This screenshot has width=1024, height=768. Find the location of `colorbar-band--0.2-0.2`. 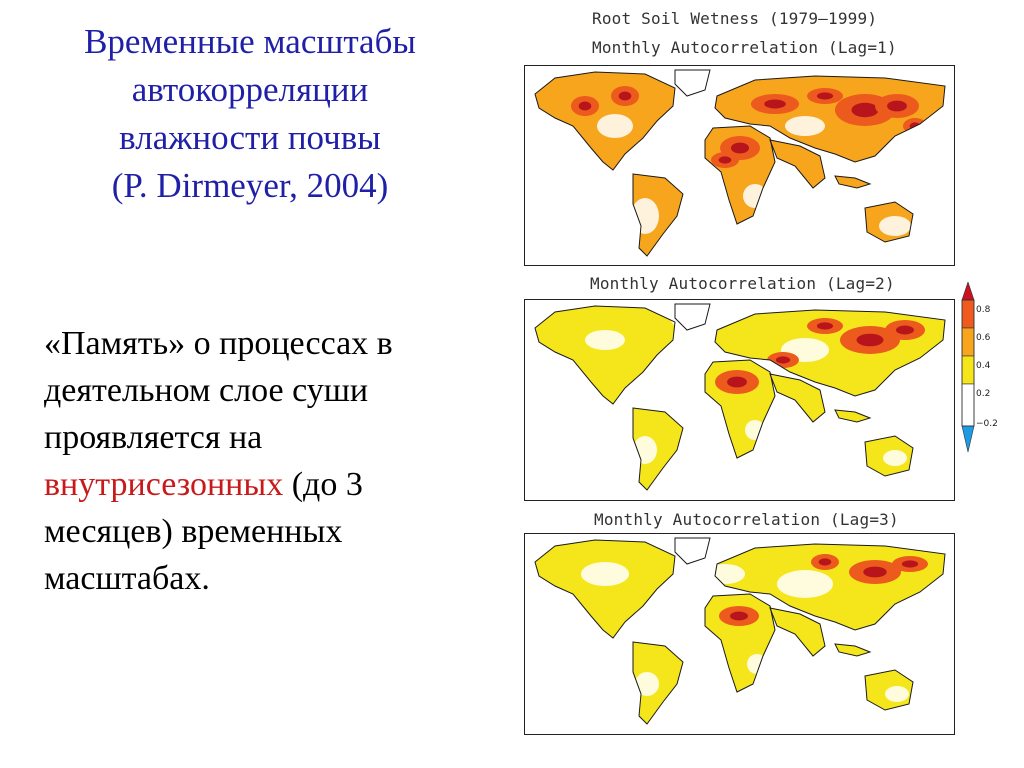

colorbar-band--0.2-0.2 is located at coordinates (968, 405).